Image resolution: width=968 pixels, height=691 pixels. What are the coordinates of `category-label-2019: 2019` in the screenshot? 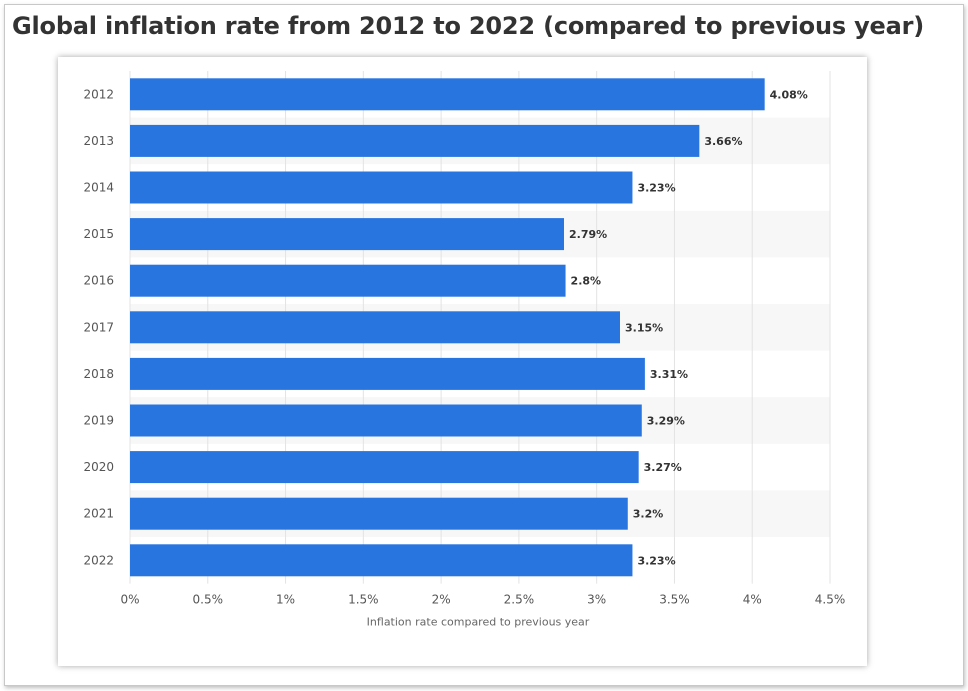 It's located at (98, 421).